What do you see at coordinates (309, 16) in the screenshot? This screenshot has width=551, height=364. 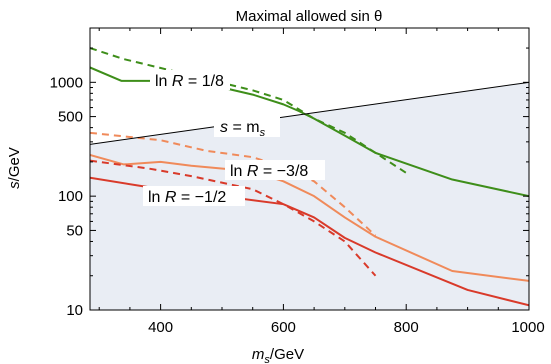 I see `chart-title: Maximal allowed sin θ` at bounding box center [309, 16].